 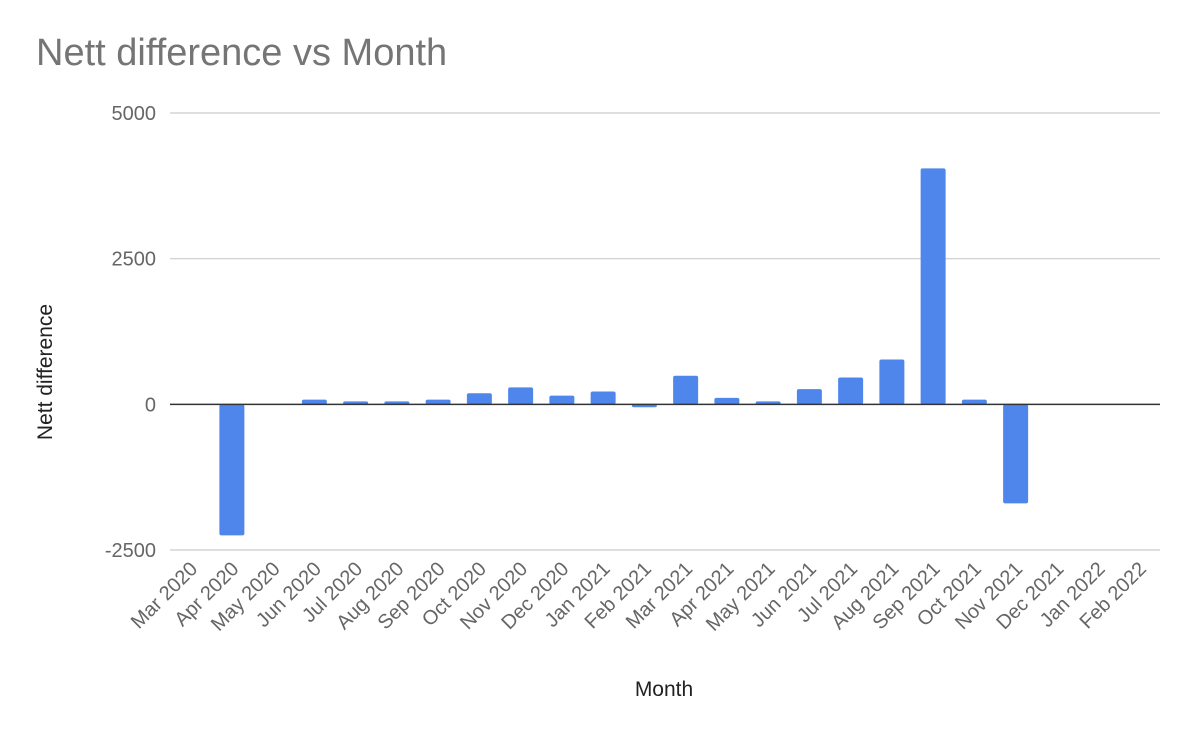 What do you see at coordinates (130, 332) in the screenshot?
I see `y-tick-labels: -2500 0 2500 5000` at bounding box center [130, 332].